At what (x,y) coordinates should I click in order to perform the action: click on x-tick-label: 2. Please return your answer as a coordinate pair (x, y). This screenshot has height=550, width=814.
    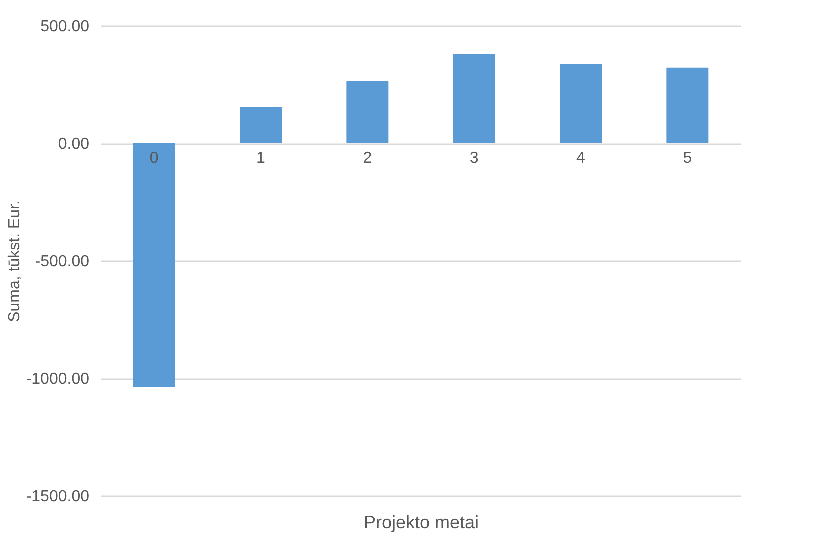
    Looking at the image, I should click on (367, 158).